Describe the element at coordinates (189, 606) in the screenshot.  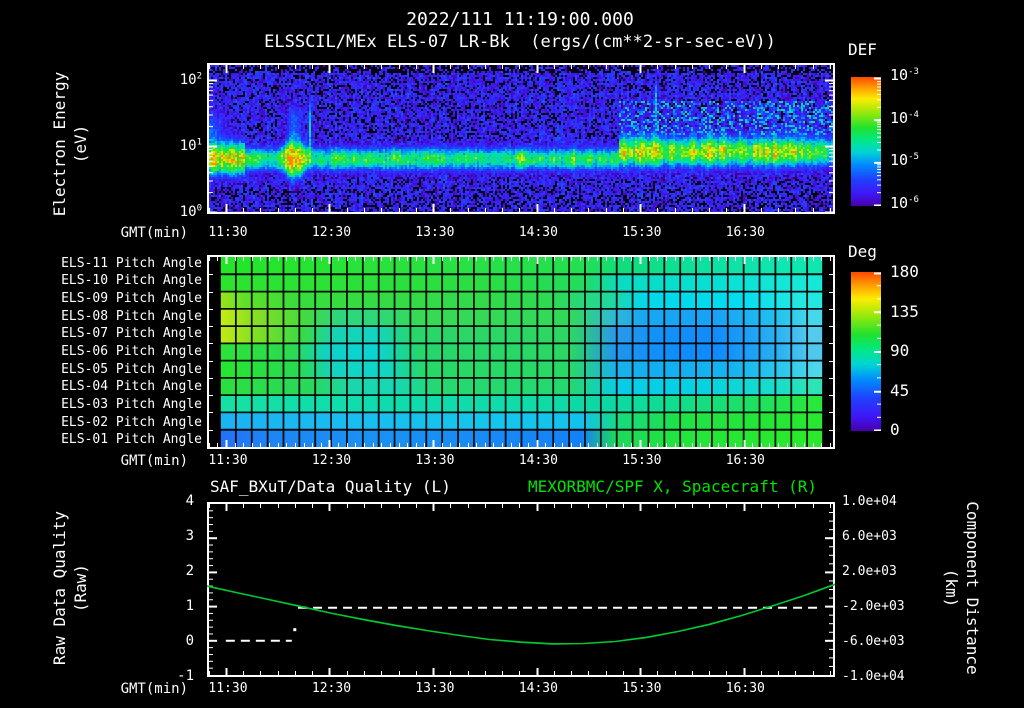
I see `left-y-tick-label: 1` at that location.